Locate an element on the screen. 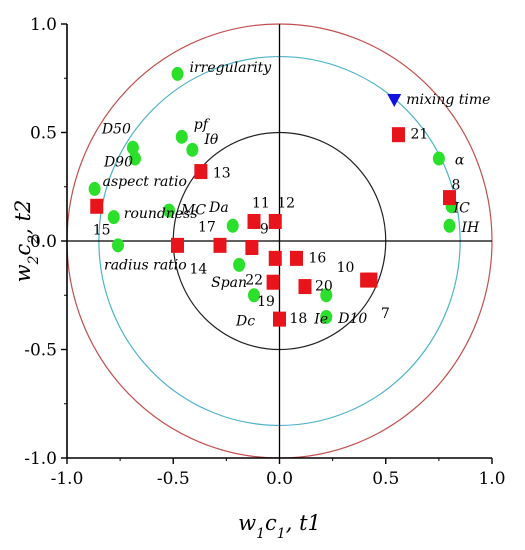 This screenshot has height=550, width=525. x-variable-label: D10 is located at coordinates (352, 319).